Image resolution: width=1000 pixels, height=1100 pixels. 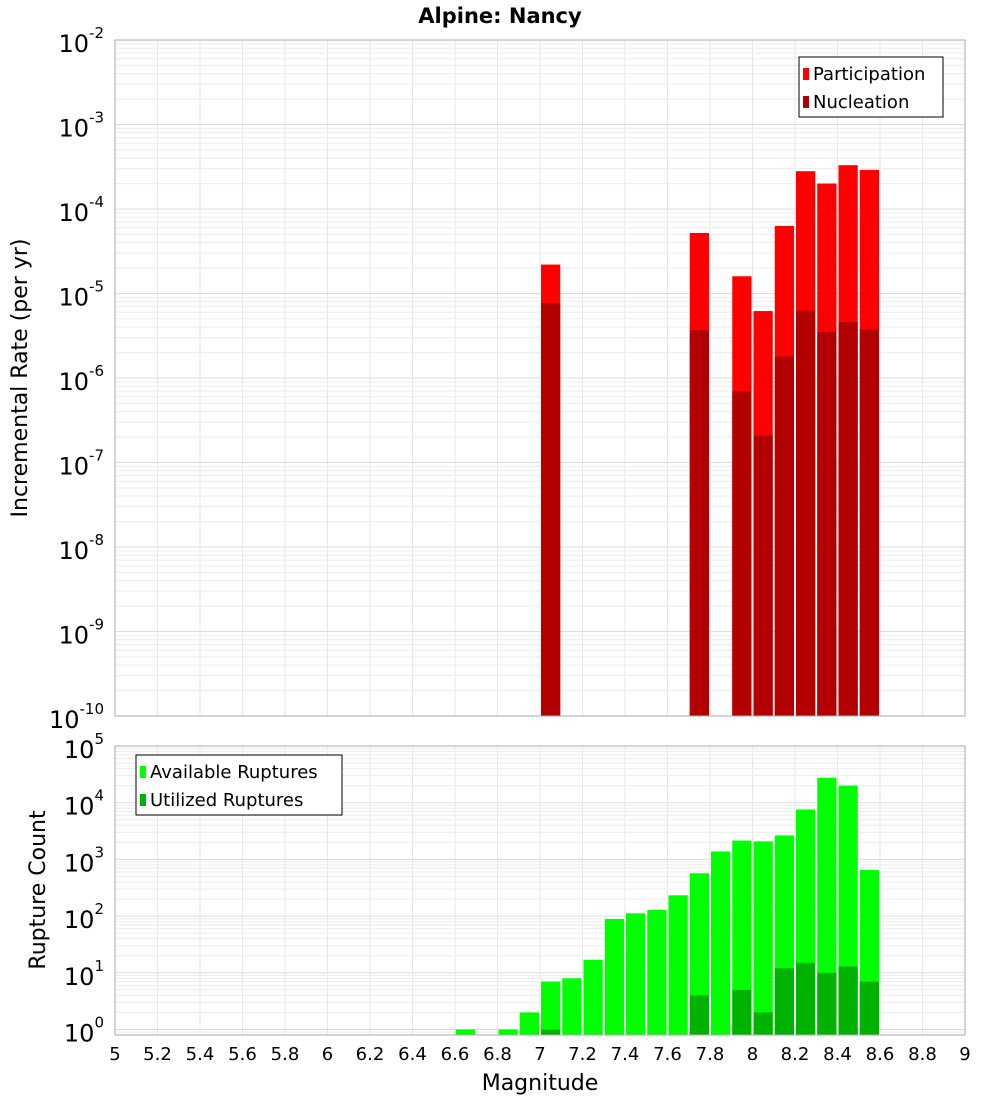 I want to click on legend-label: Participation, so click(x=869, y=74).